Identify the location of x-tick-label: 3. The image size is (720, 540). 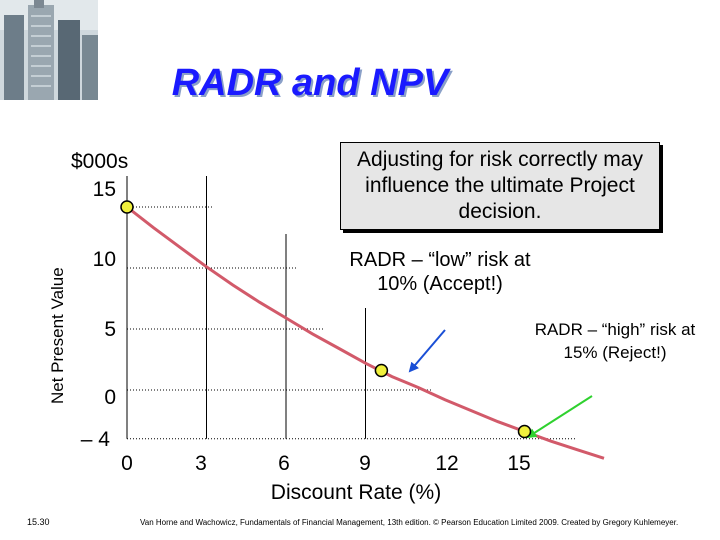
(201, 463).